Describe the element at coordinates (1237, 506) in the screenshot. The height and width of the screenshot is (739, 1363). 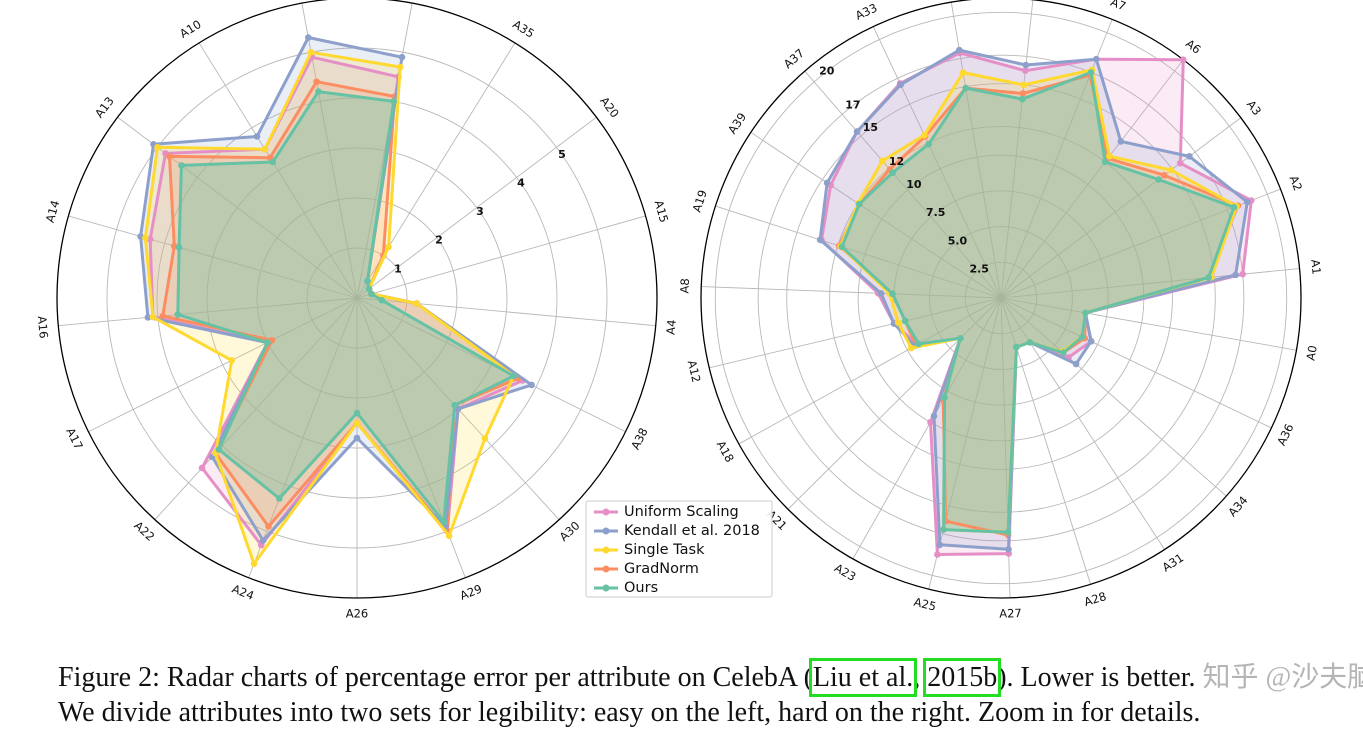
I see `axis-label: A34` at that location.